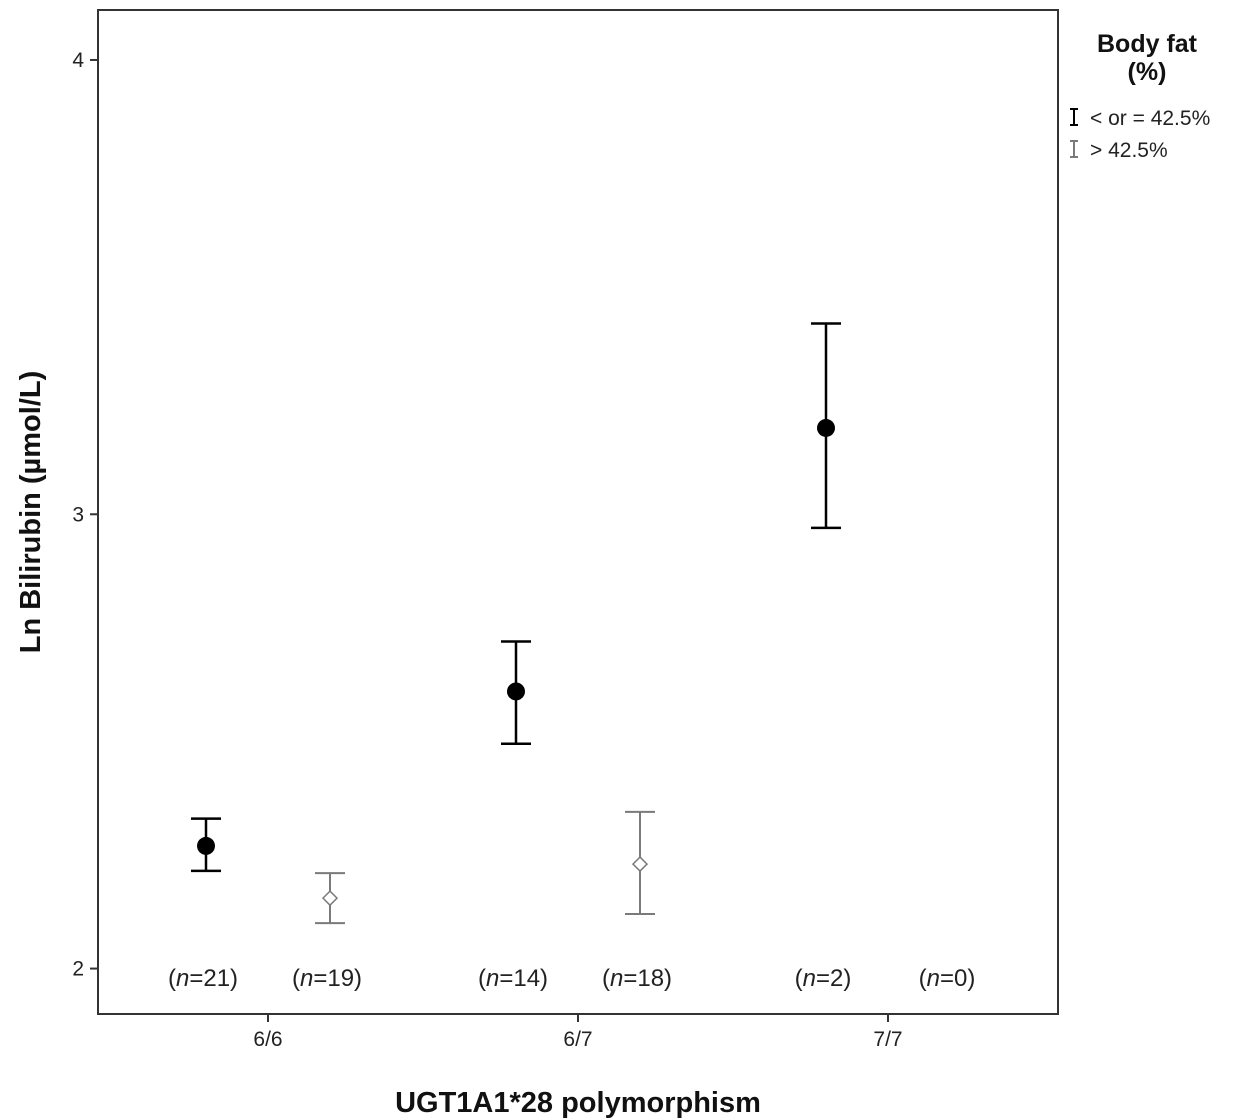 The height and width of the screenshot is (1119, 1239). What do you see at coordinates (78, 514) in the screenshot?
I see `y-tick-label: 3` at bounding box center [78, 514].